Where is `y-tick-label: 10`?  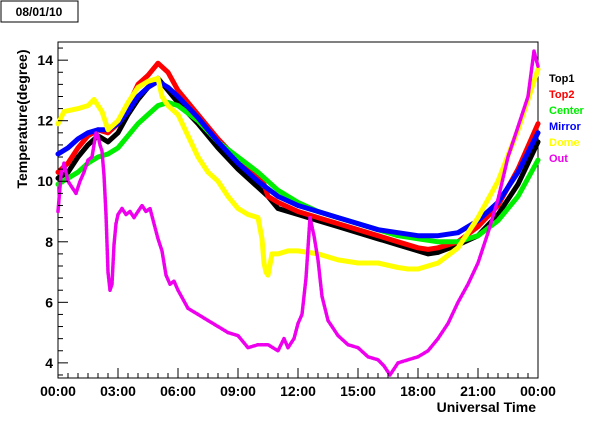
y-tick-label: 10 is located at coordinates (45, 181).